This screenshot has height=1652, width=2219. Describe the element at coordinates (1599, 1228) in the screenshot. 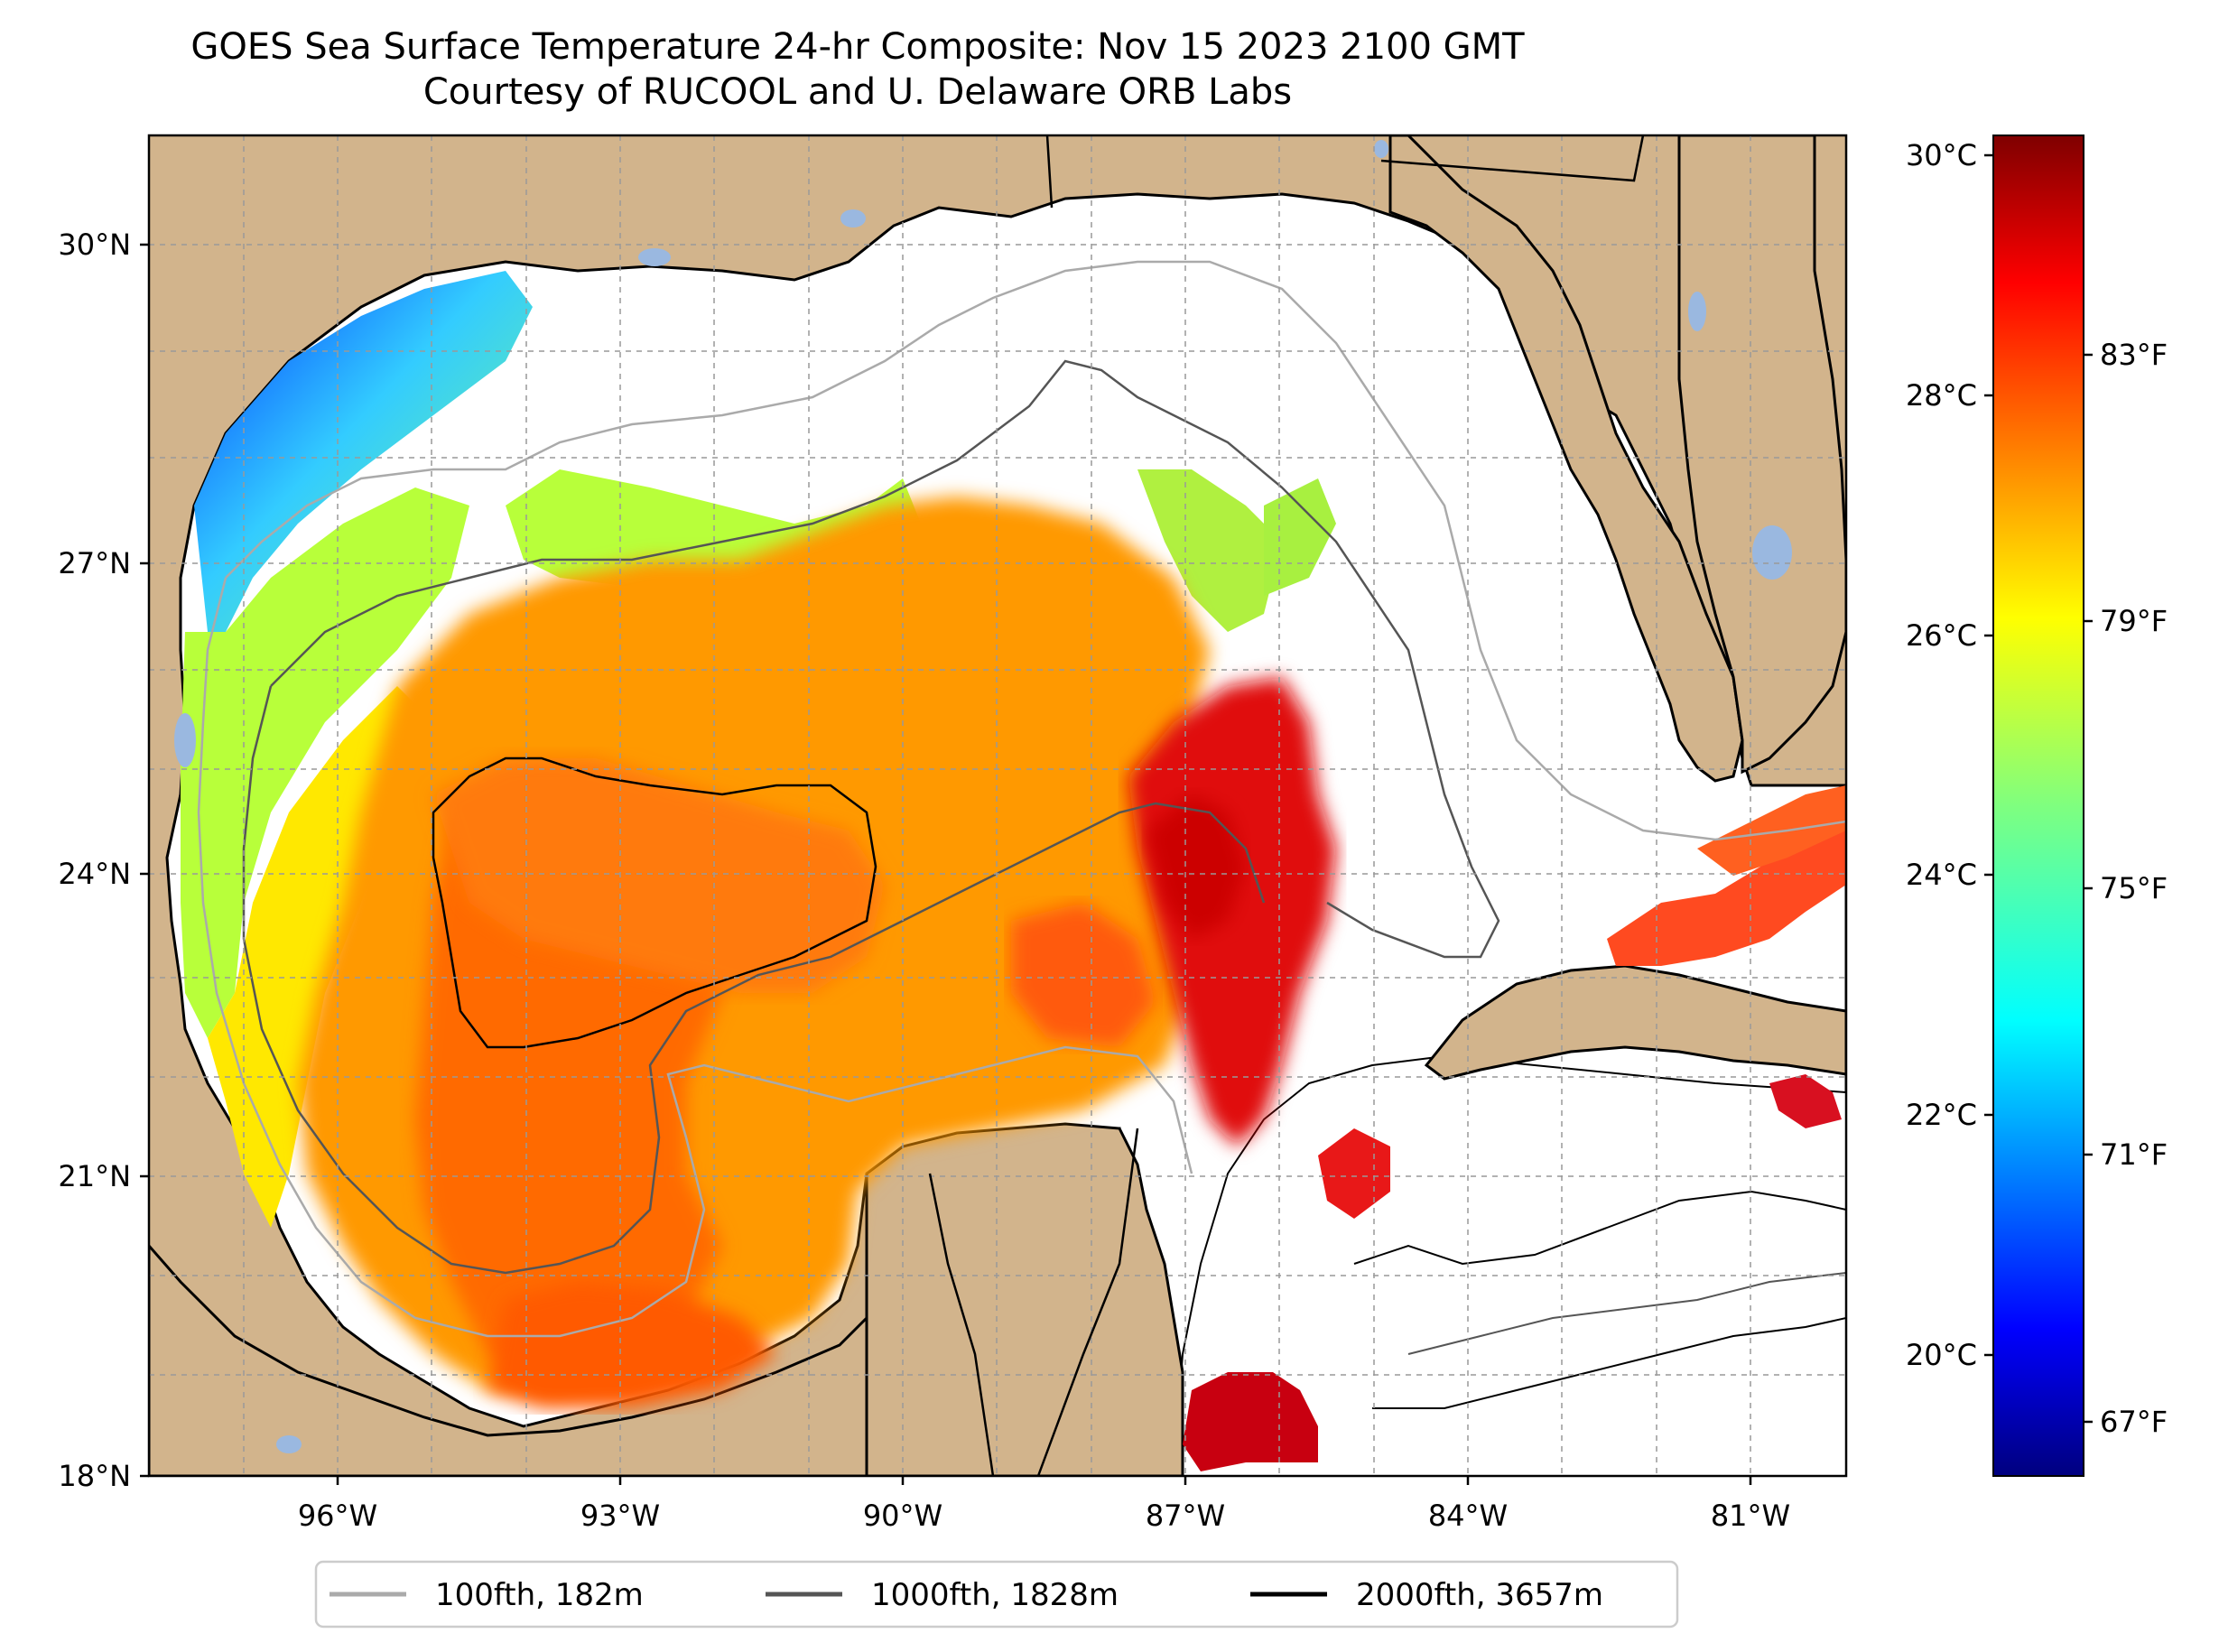

I see `contour-2000fth-caribbean` at that location.